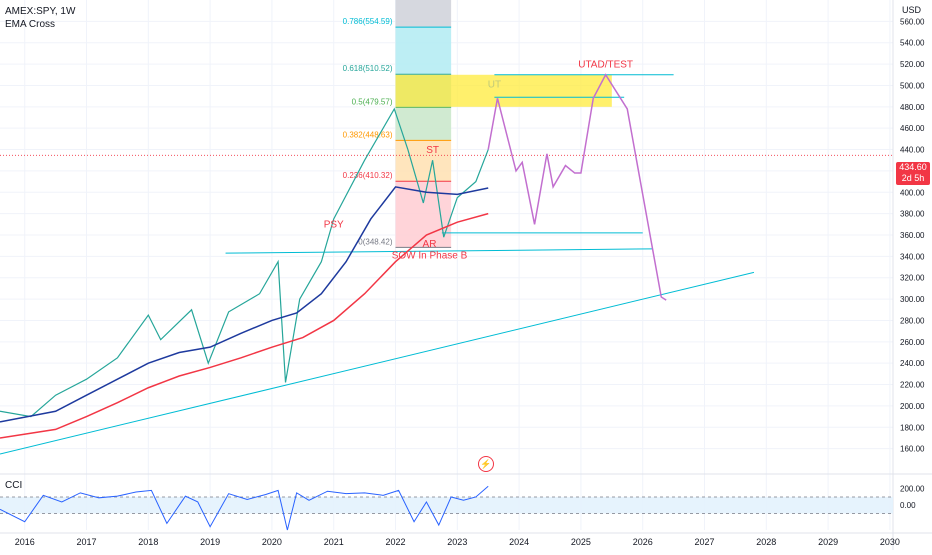 The height and width of the screenshot is (555, 932). I want to click on y-tick-label: 460.00, so click(912, 128).